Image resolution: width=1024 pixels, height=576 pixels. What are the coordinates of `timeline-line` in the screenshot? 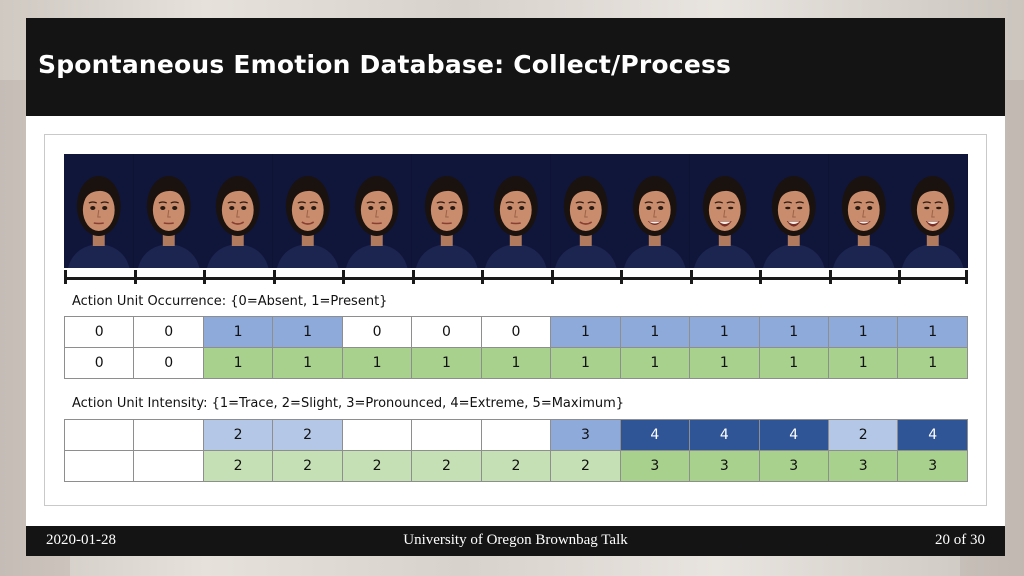 It's located at (516, 278).